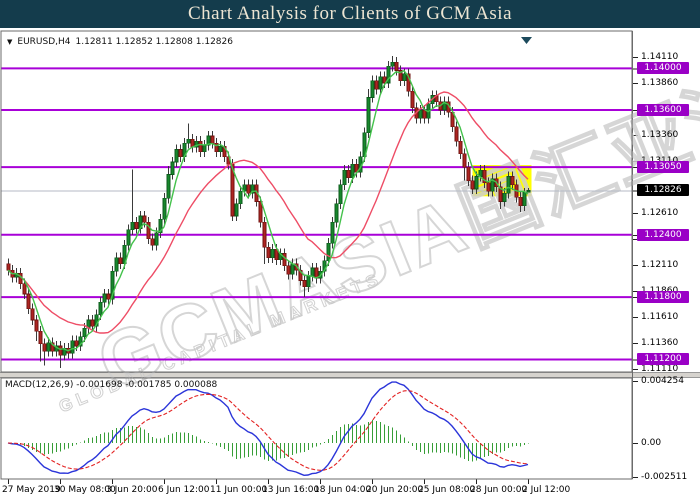 Image resolution: width=700 pixels, height=500 pixels. Describe the element at coordinates (147, 385) in the screenshot. I see `macd-values: -0.001698 -0.001785 0.000088` at that location.